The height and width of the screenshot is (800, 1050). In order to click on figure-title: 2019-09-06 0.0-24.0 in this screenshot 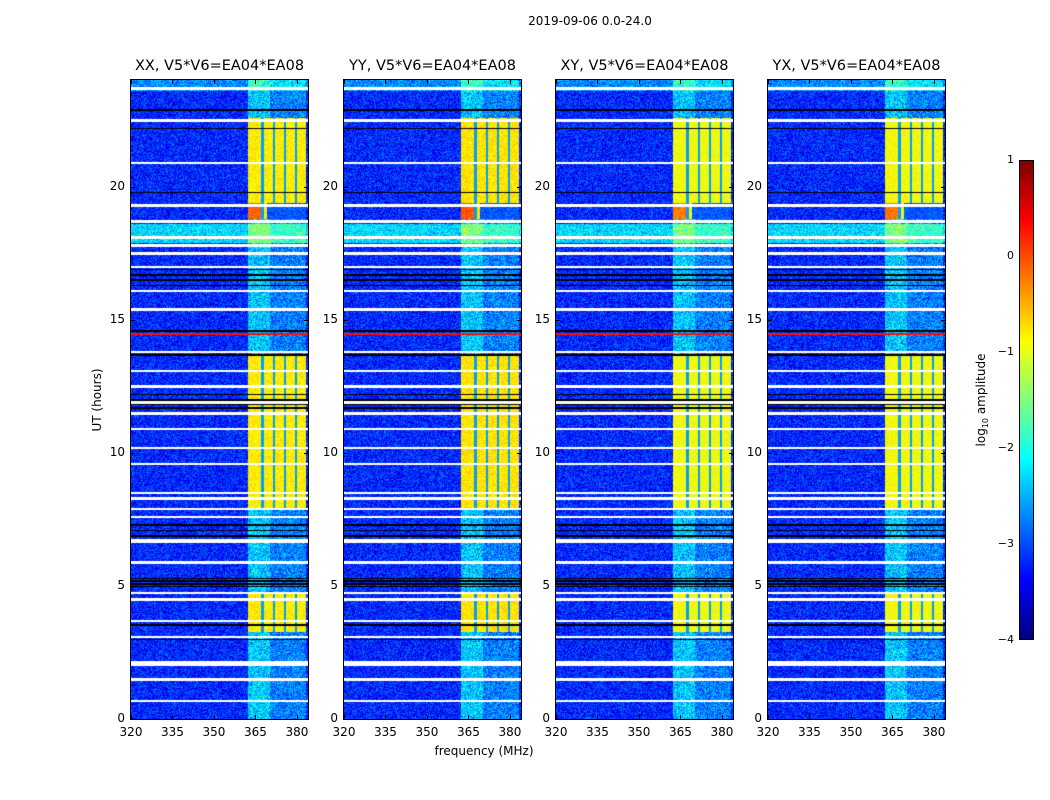, I will do `click(590, 21)`.